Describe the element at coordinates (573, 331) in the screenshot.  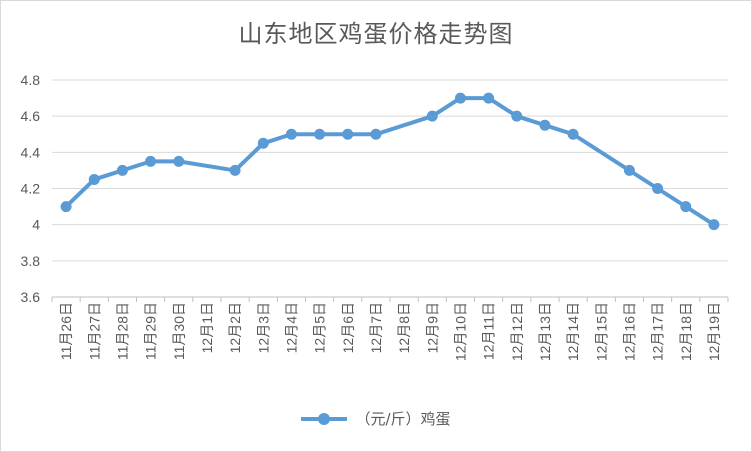
I see `x-tick-label: 12月14日` at that location.